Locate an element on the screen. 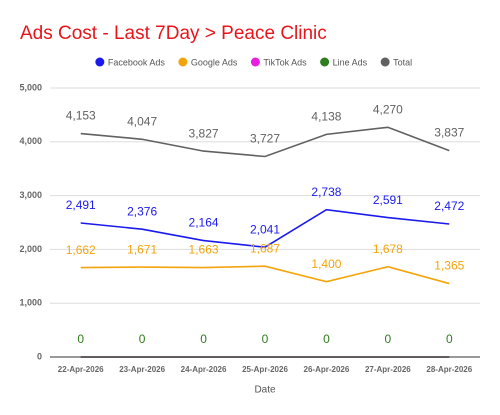 This screenshot has height=415, width=500. y-tick-label: 3,000 is located at coordinates (30, 195).